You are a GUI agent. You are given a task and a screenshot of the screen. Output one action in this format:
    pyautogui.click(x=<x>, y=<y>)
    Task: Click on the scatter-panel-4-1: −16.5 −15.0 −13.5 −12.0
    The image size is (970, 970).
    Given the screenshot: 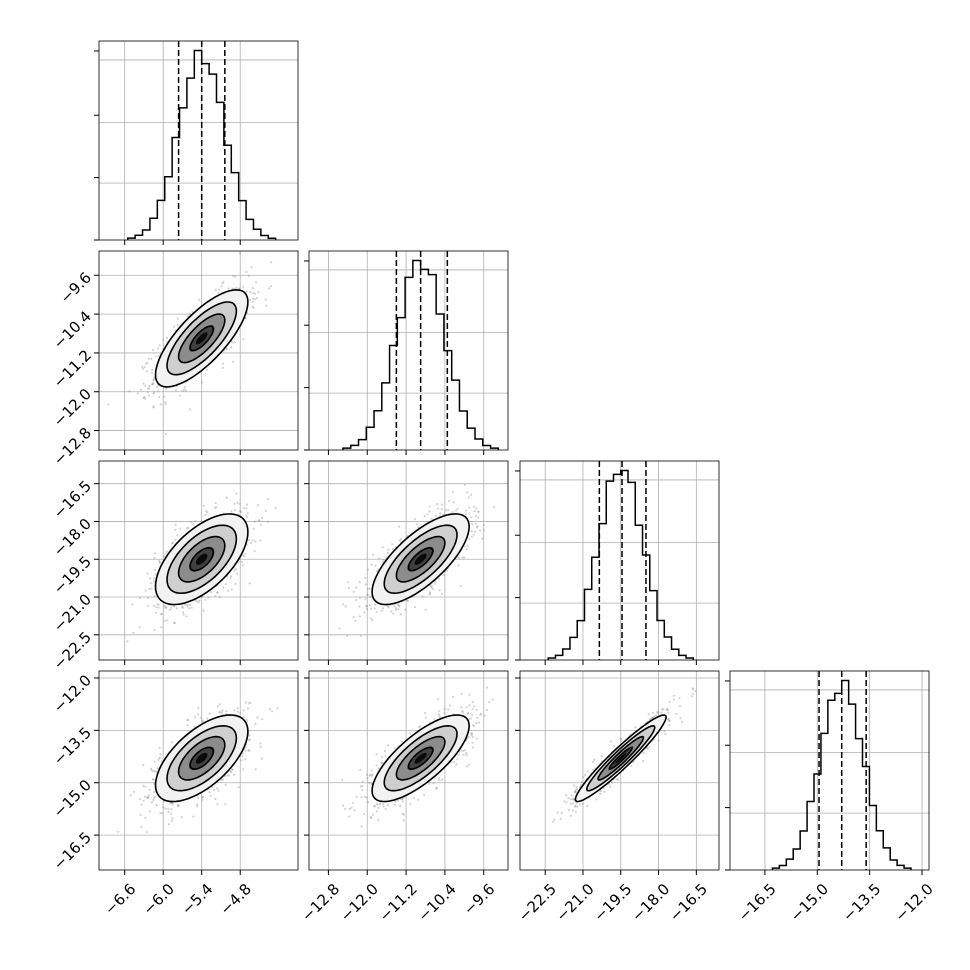 What is the action you would take?
    pyautogui.click(x=174, y=772)
    